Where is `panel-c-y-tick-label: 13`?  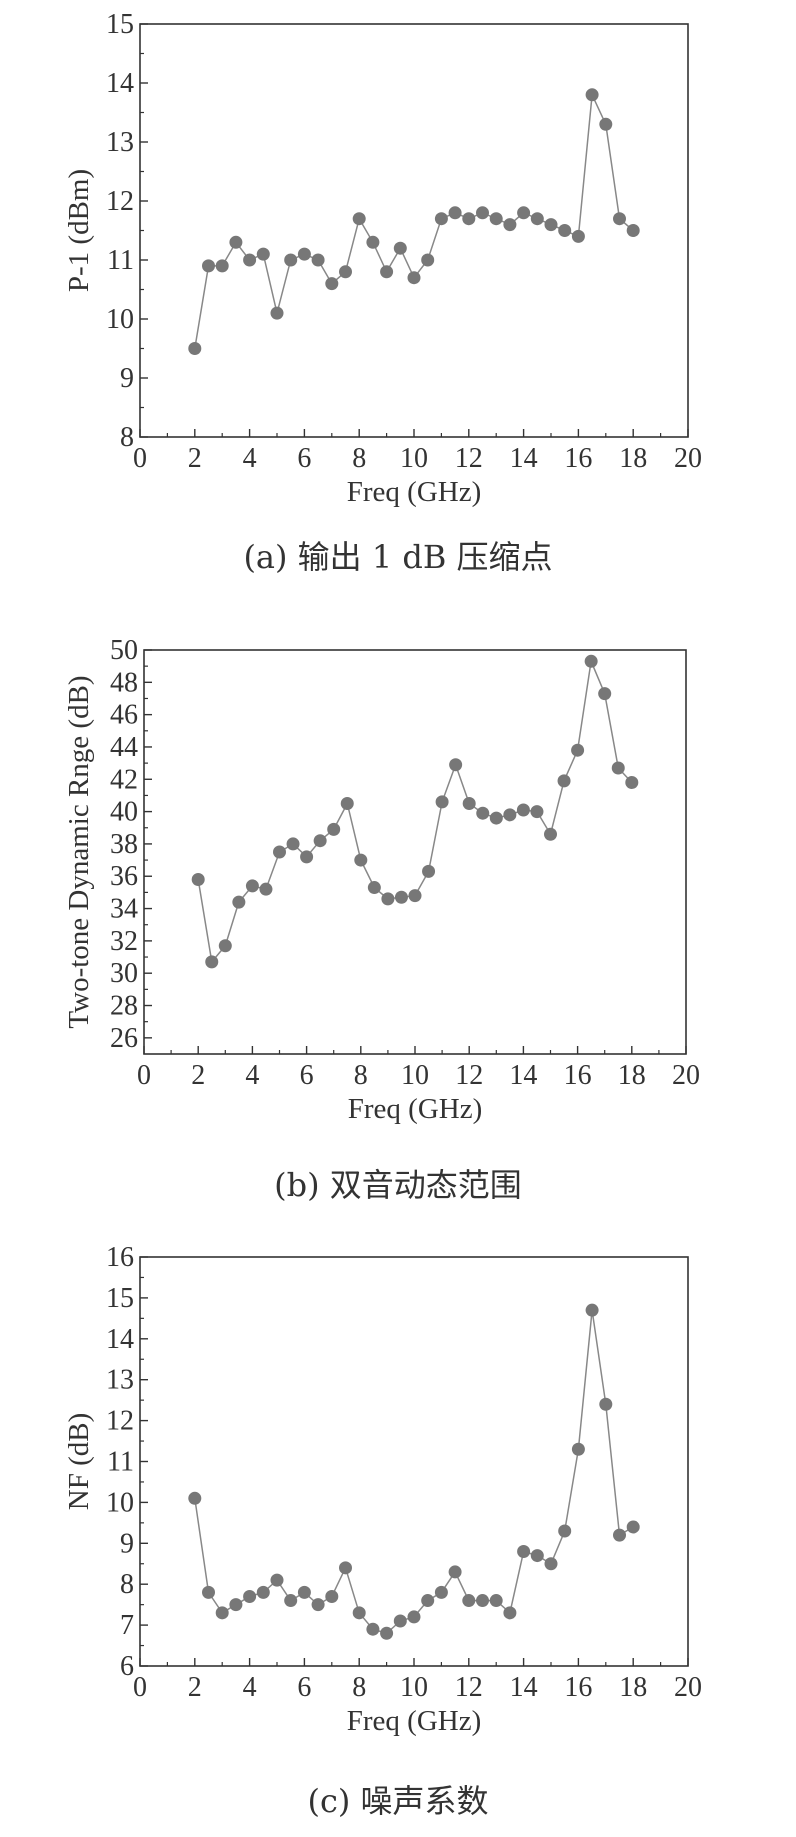
panel-c-y-tick-label: 13 is located at coordinates (120, 1380).